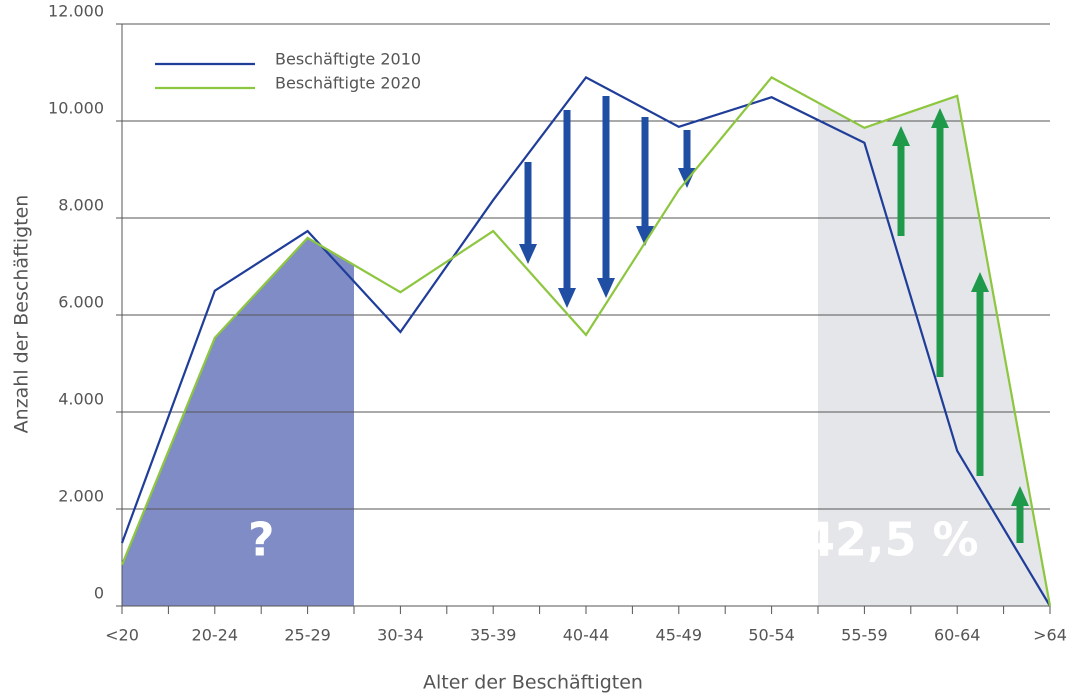 The image size is (1067, 694). Describe the element at coordinates (1050, 635) in the screenshot. I see `x-tick-label: >64` at that location.